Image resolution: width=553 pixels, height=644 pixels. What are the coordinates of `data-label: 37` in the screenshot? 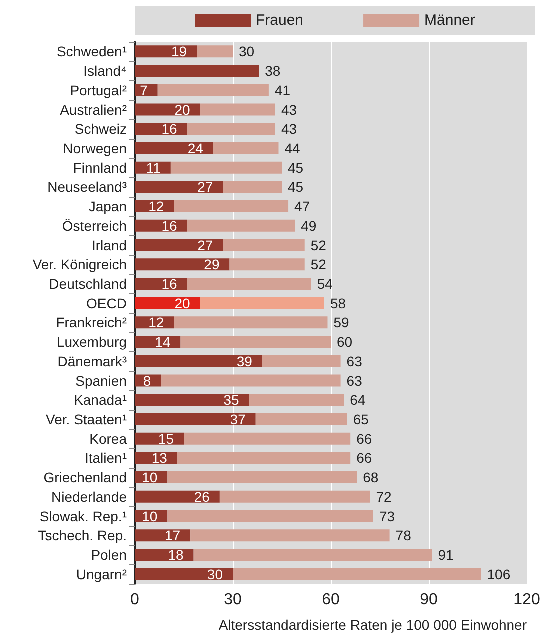 It's located at (238, 419).